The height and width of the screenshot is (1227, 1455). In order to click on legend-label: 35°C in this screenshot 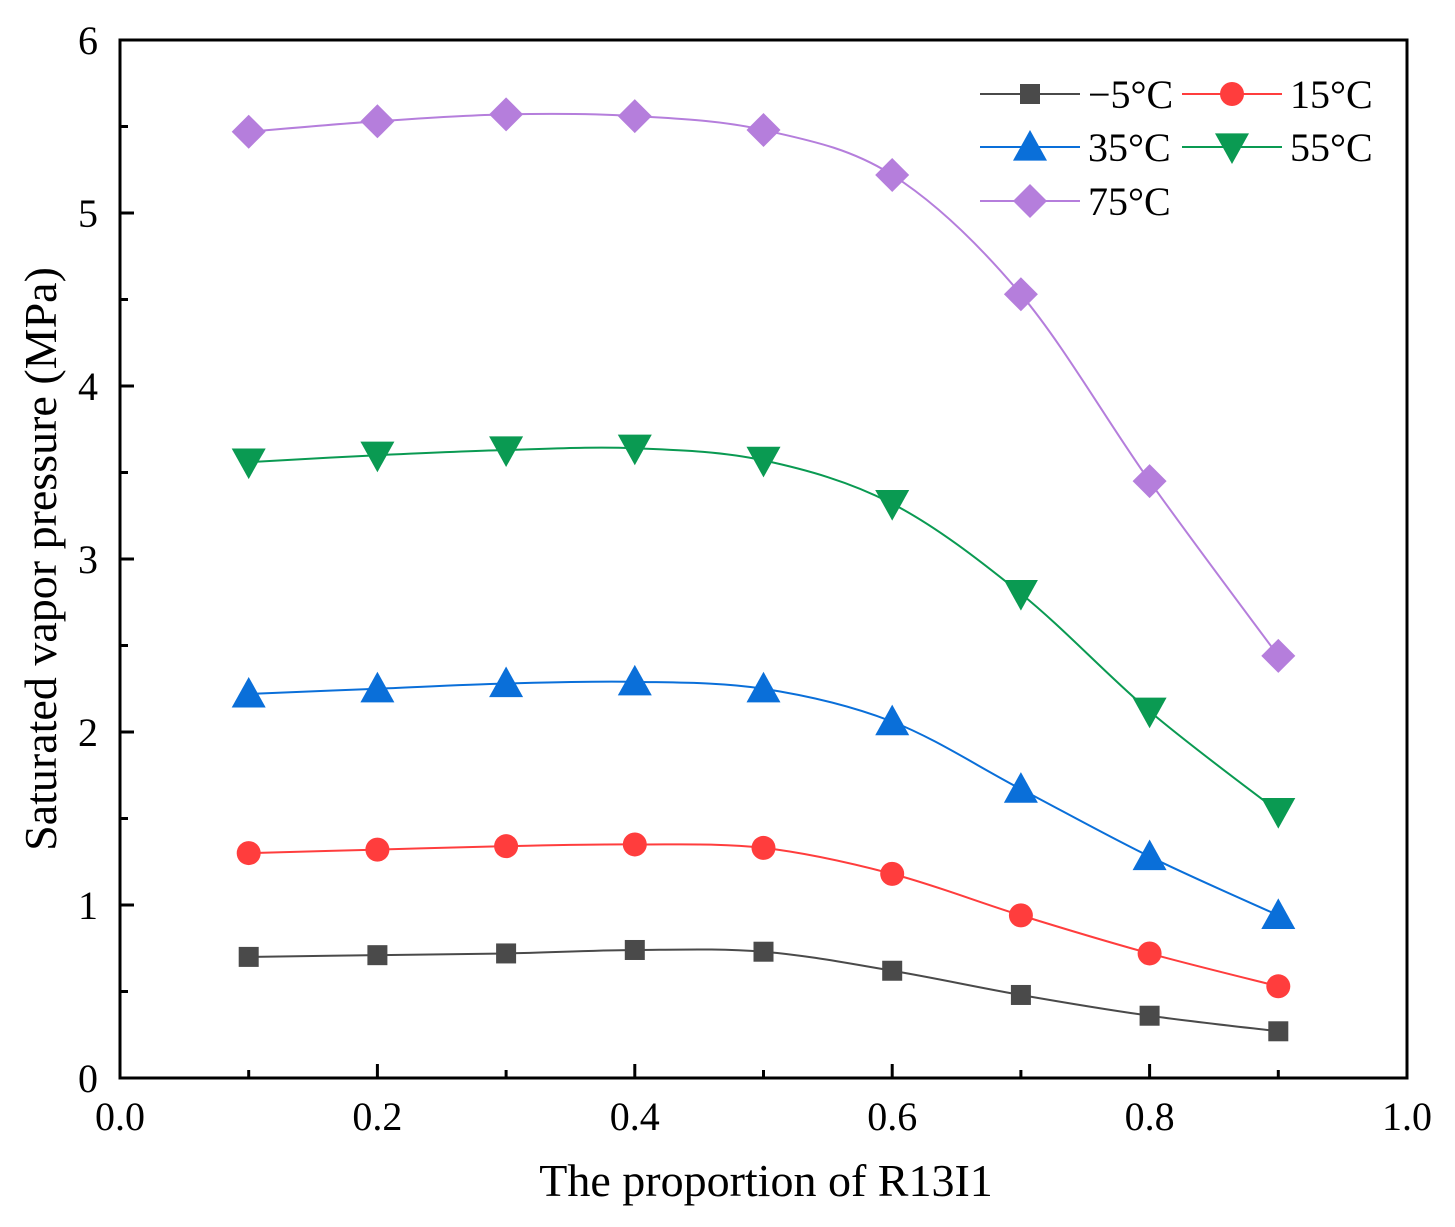, I will do `click(1129, 147)`.